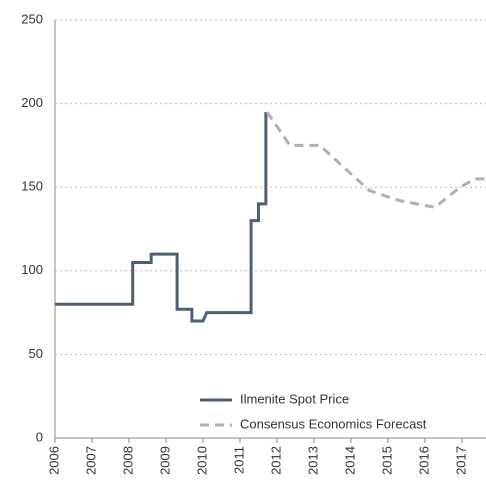 The image size is (486, 486). What do you see at coordinates (32, 269) in the screenshot?
I see `y-tick-label: 100` at bounding box center [32, 269].